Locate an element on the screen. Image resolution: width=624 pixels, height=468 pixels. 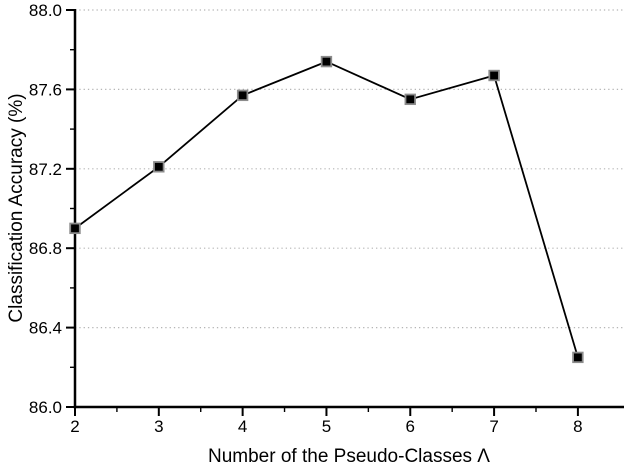
x-tick-label: 7 is located at coordinates (493, 426).